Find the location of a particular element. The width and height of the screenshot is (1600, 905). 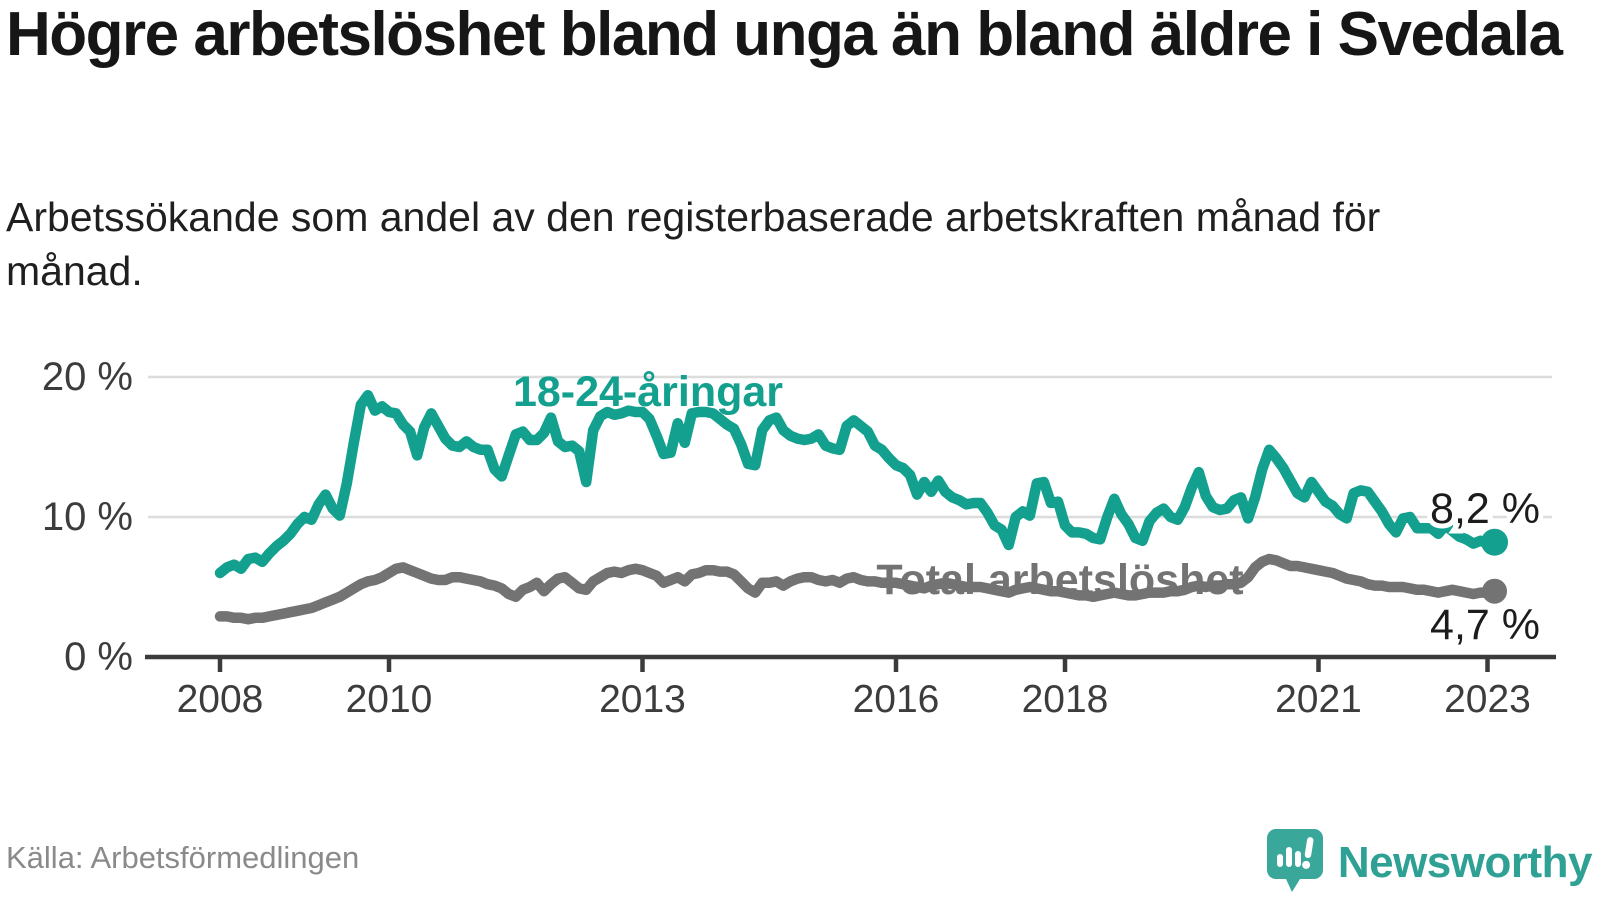

series-label-total: Total arbetslöshet is located at coordinates (1059, 580).